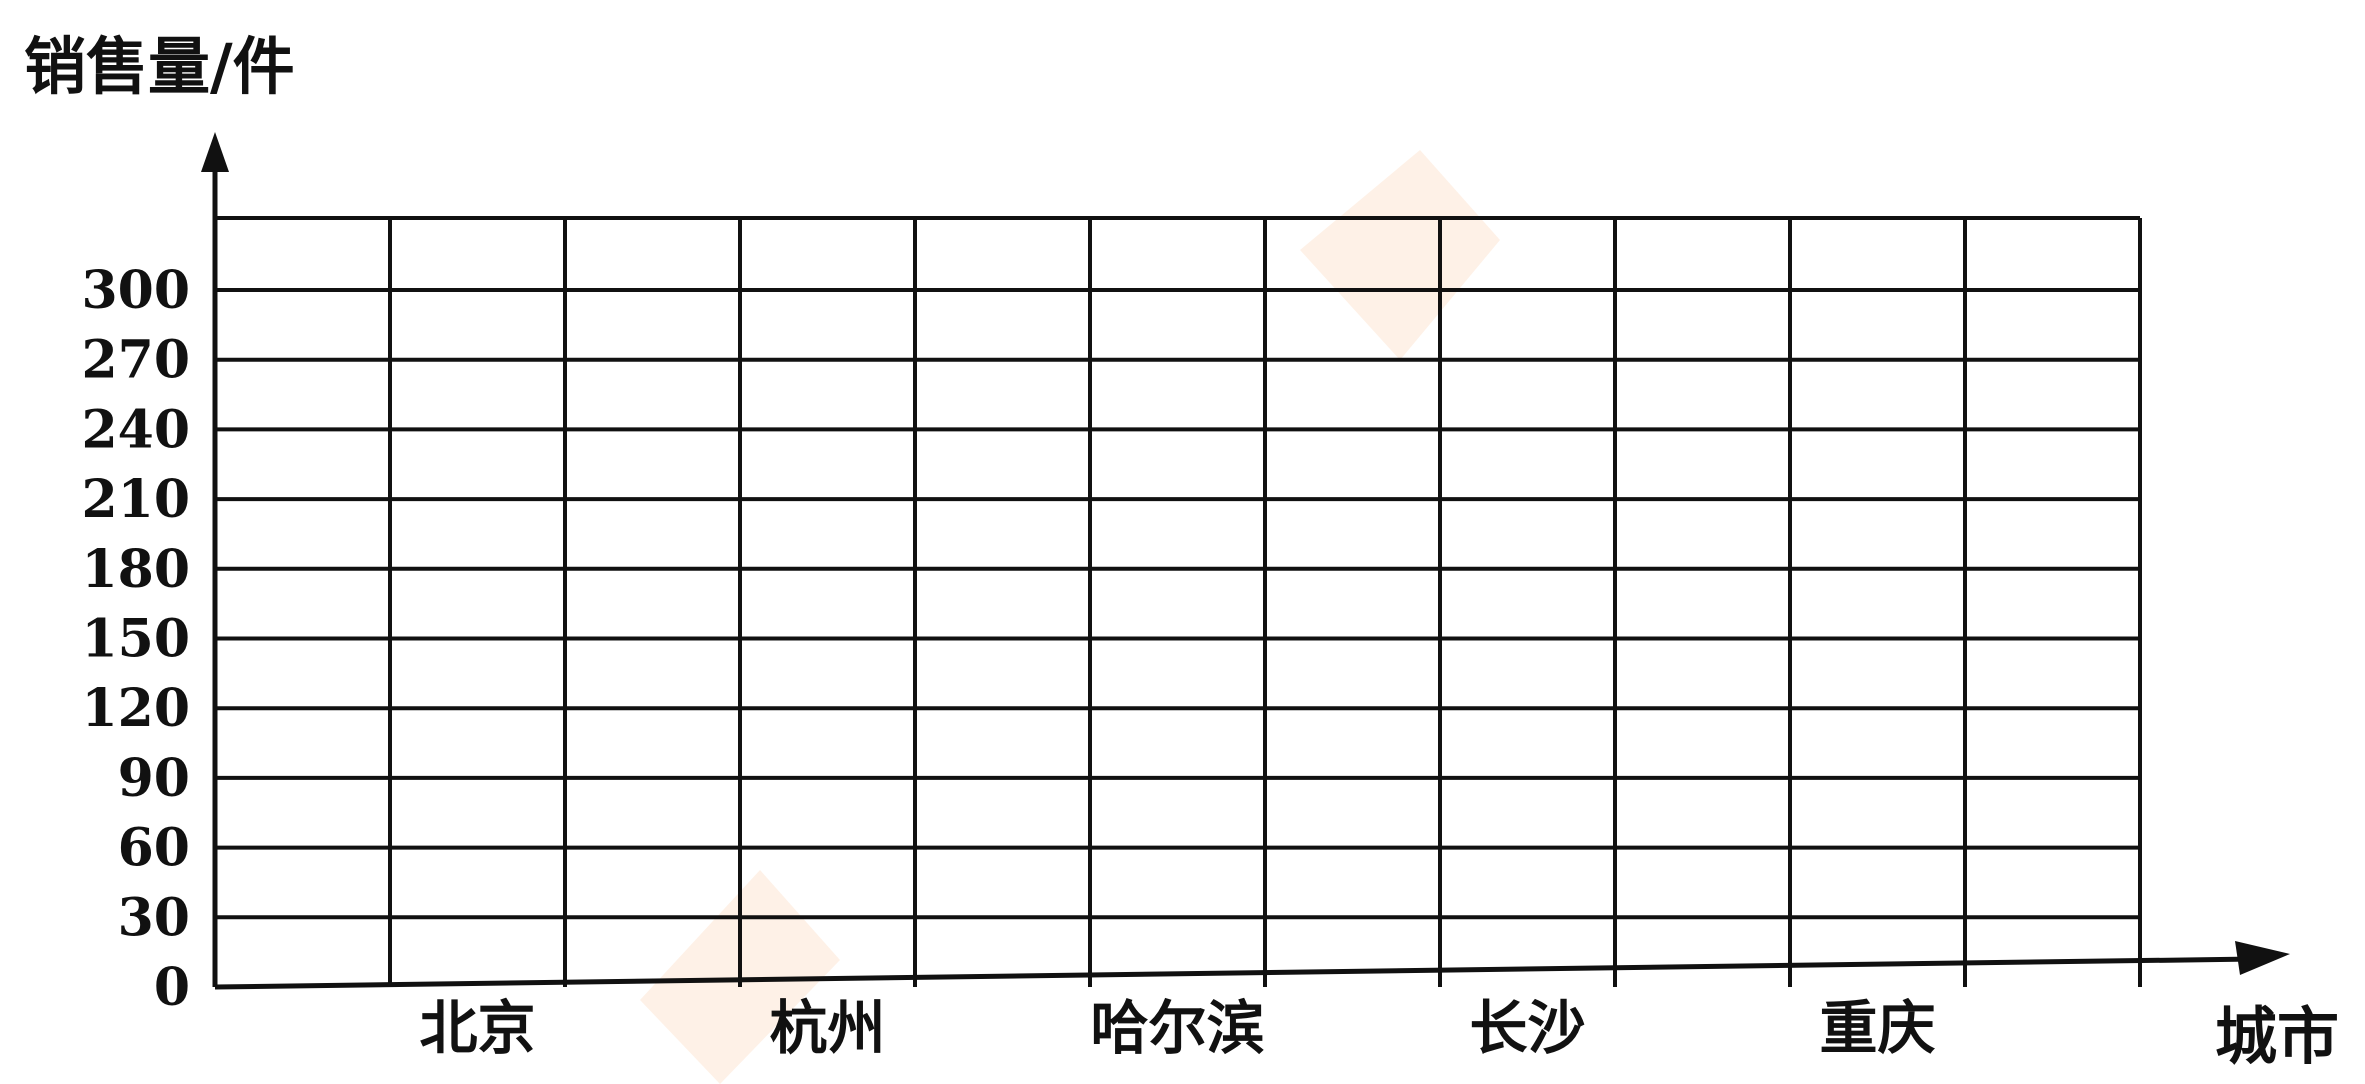 This screenshot has height=1084, width=2365. I want to click on y-tick-label: 0, so click(172, 987).